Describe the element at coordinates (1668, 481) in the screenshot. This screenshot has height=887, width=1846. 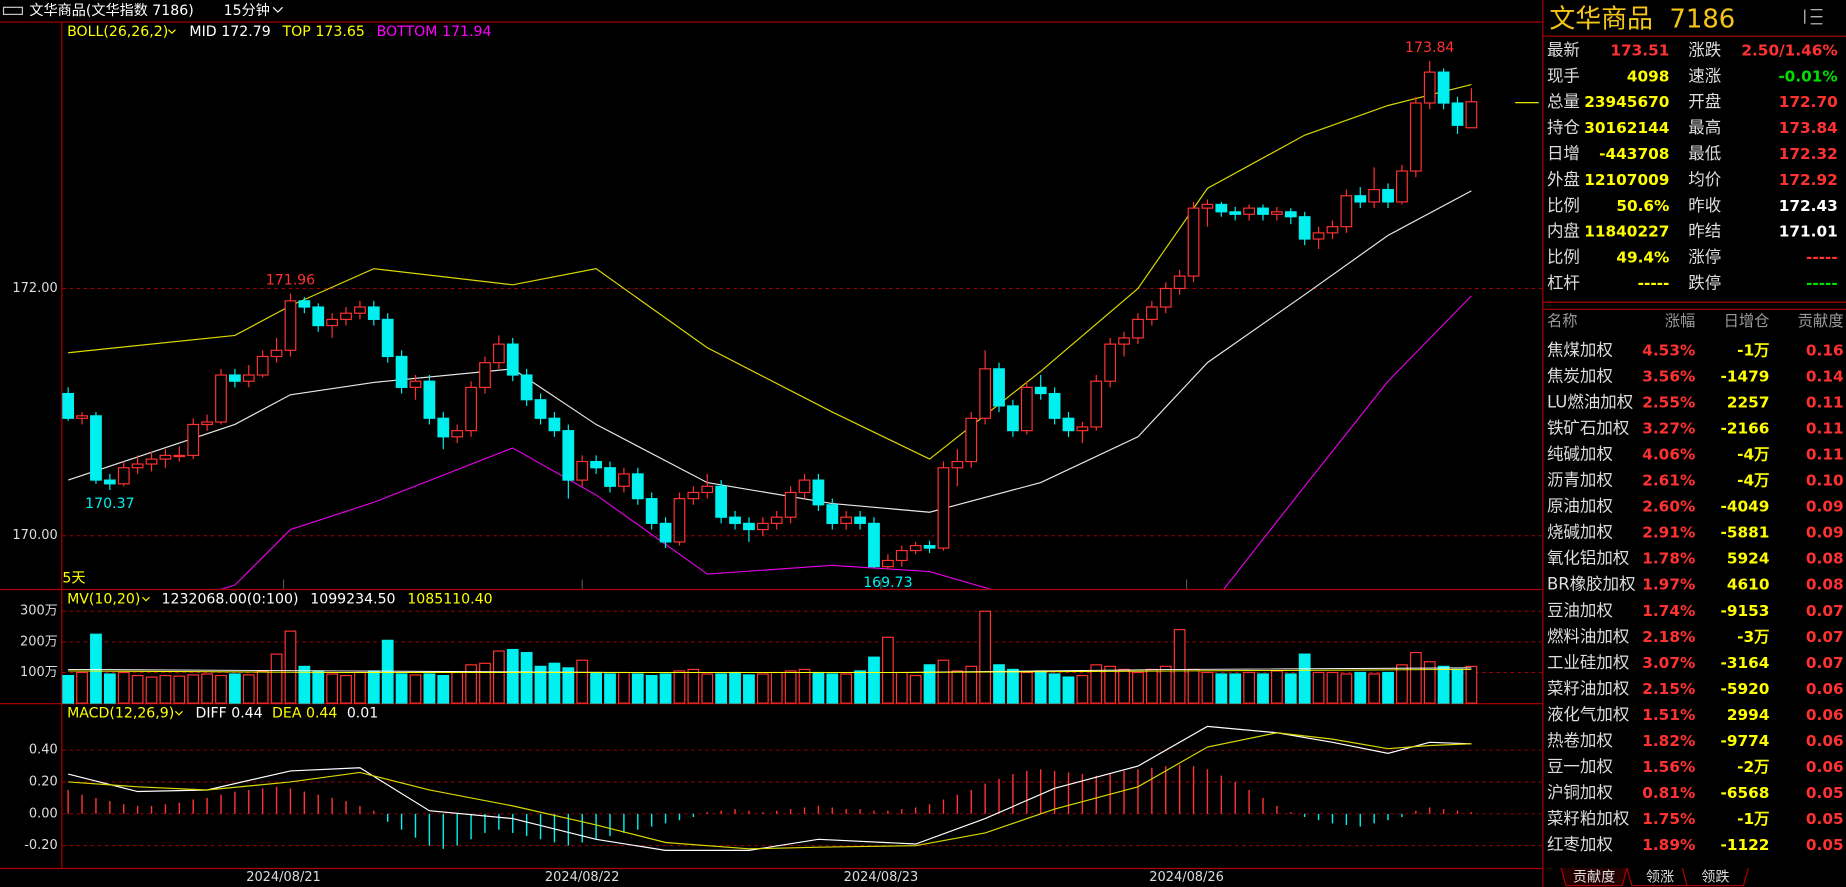
I see `table-cell: 2.61%` at that location.